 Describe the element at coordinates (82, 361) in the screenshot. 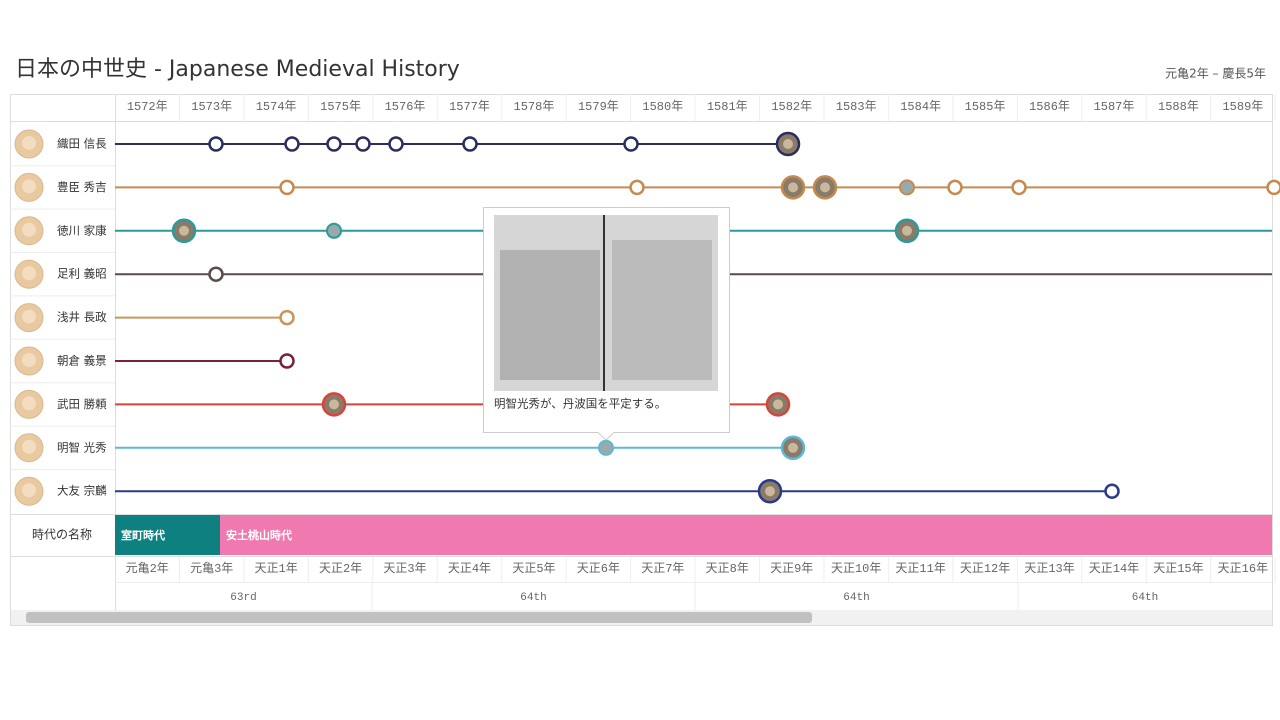

I see `row-name: 朝倉 義景` at that location.